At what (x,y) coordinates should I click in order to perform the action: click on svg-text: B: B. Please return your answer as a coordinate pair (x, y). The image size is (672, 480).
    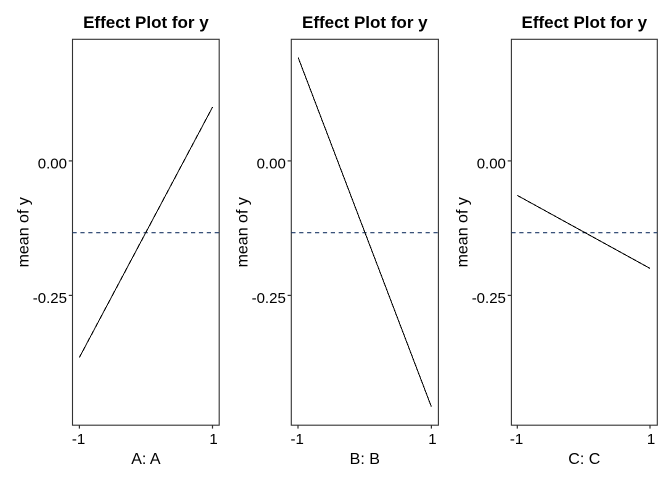
    Looking at the image, I should click on (365, 459).